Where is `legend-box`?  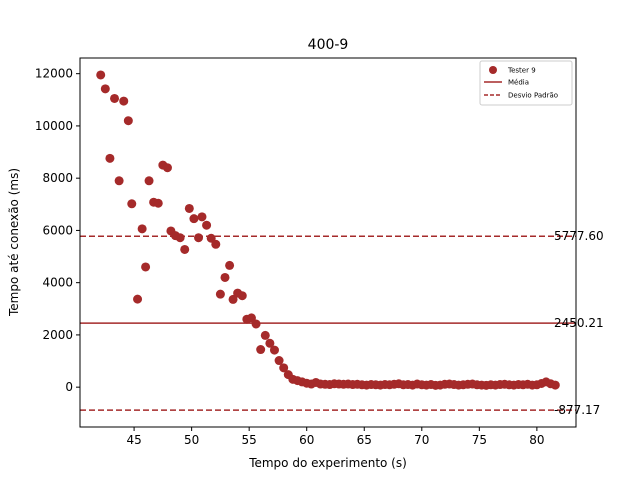
legend-box is located at coordinates (526, 83).